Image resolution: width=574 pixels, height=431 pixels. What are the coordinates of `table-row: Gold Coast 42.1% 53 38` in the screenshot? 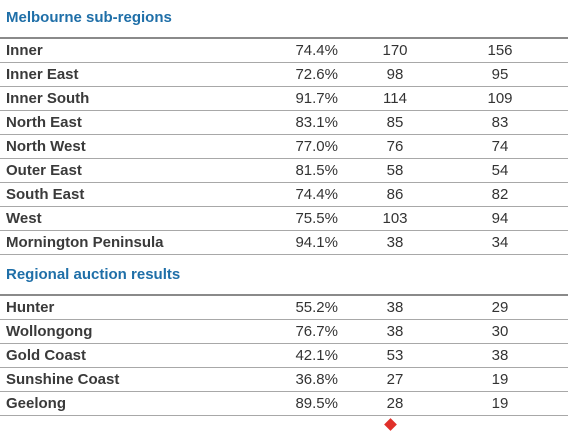 It's located at (284, 356).